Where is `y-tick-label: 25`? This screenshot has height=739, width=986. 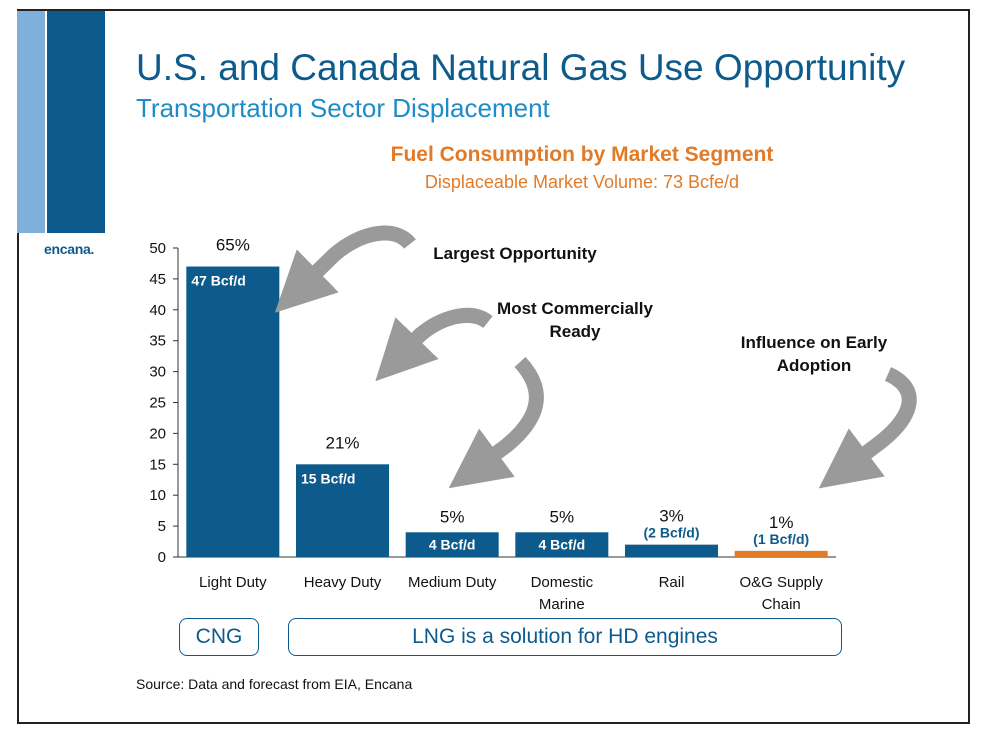
y-tick-label: 25 is located at coordinates (157, 403).